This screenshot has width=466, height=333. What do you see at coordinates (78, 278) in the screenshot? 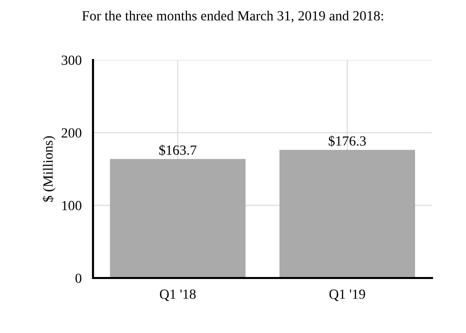
I see `y-tick-label: 0` at bounding box center [78, 278].